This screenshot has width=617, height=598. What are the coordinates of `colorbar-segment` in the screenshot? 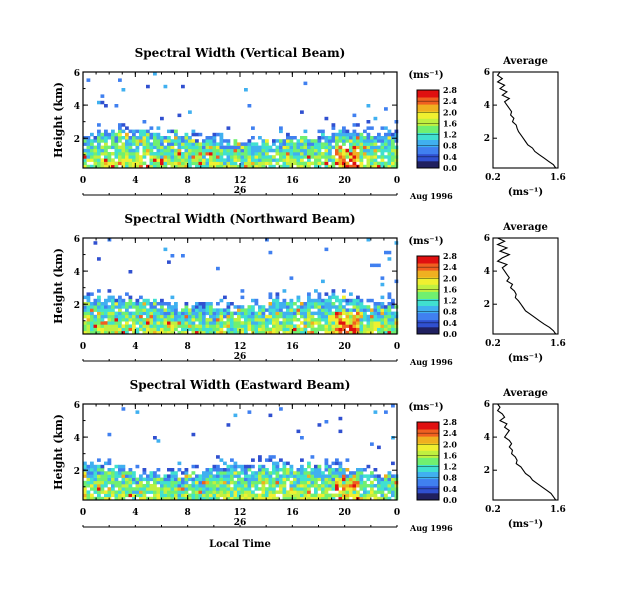 It's located at (428, 143).